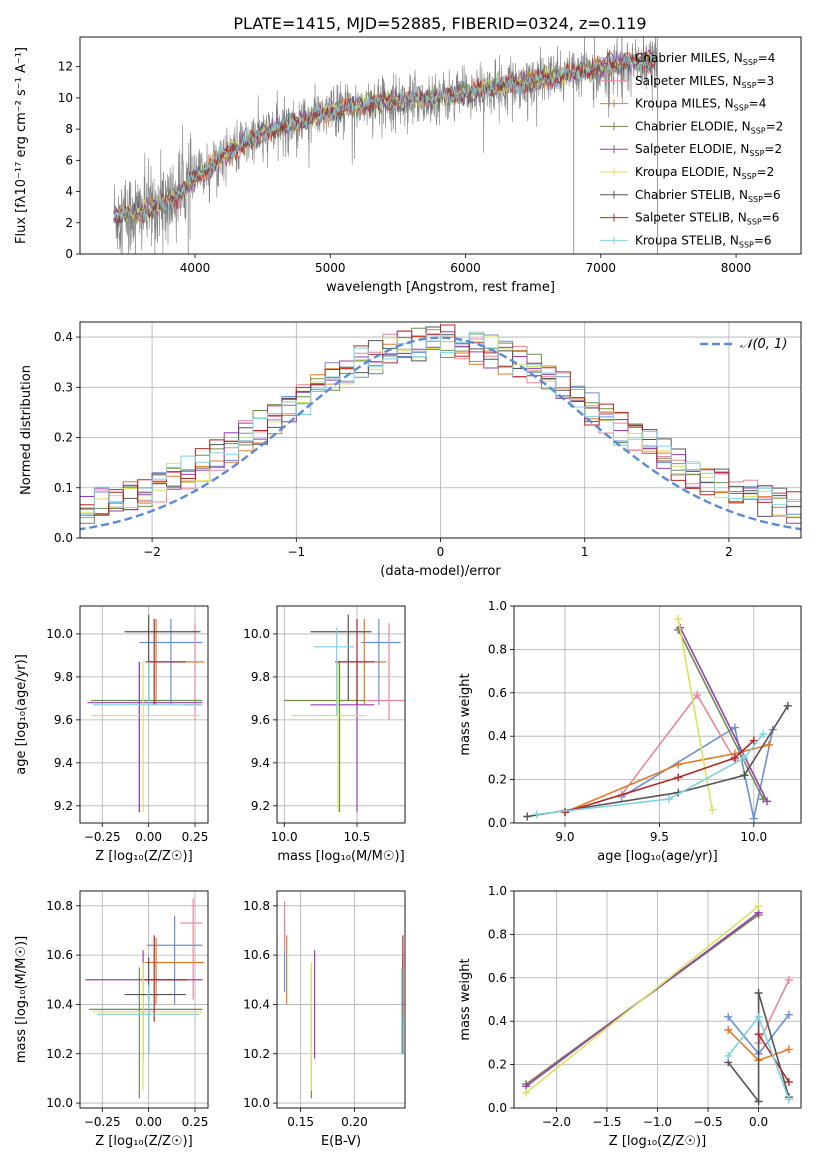  I want to click on legend-count: =3, so click(766, 81).